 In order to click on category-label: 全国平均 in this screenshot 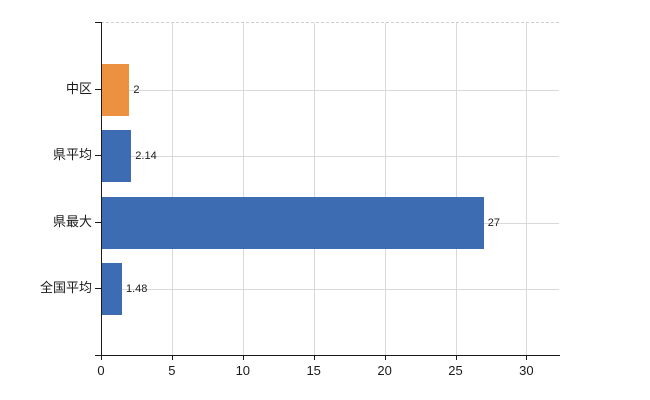, I will do `click(65, 288)`.